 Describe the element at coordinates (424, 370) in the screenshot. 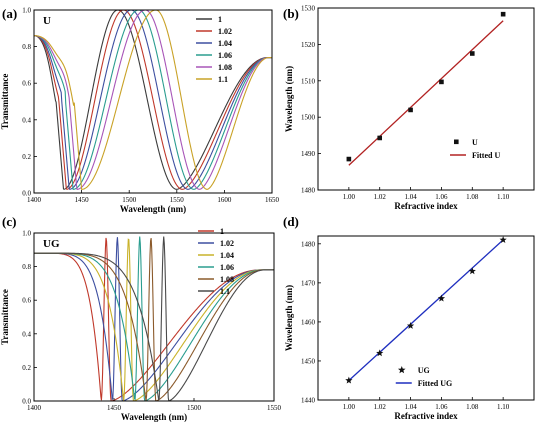

I see `legend-label: UG` at that location.